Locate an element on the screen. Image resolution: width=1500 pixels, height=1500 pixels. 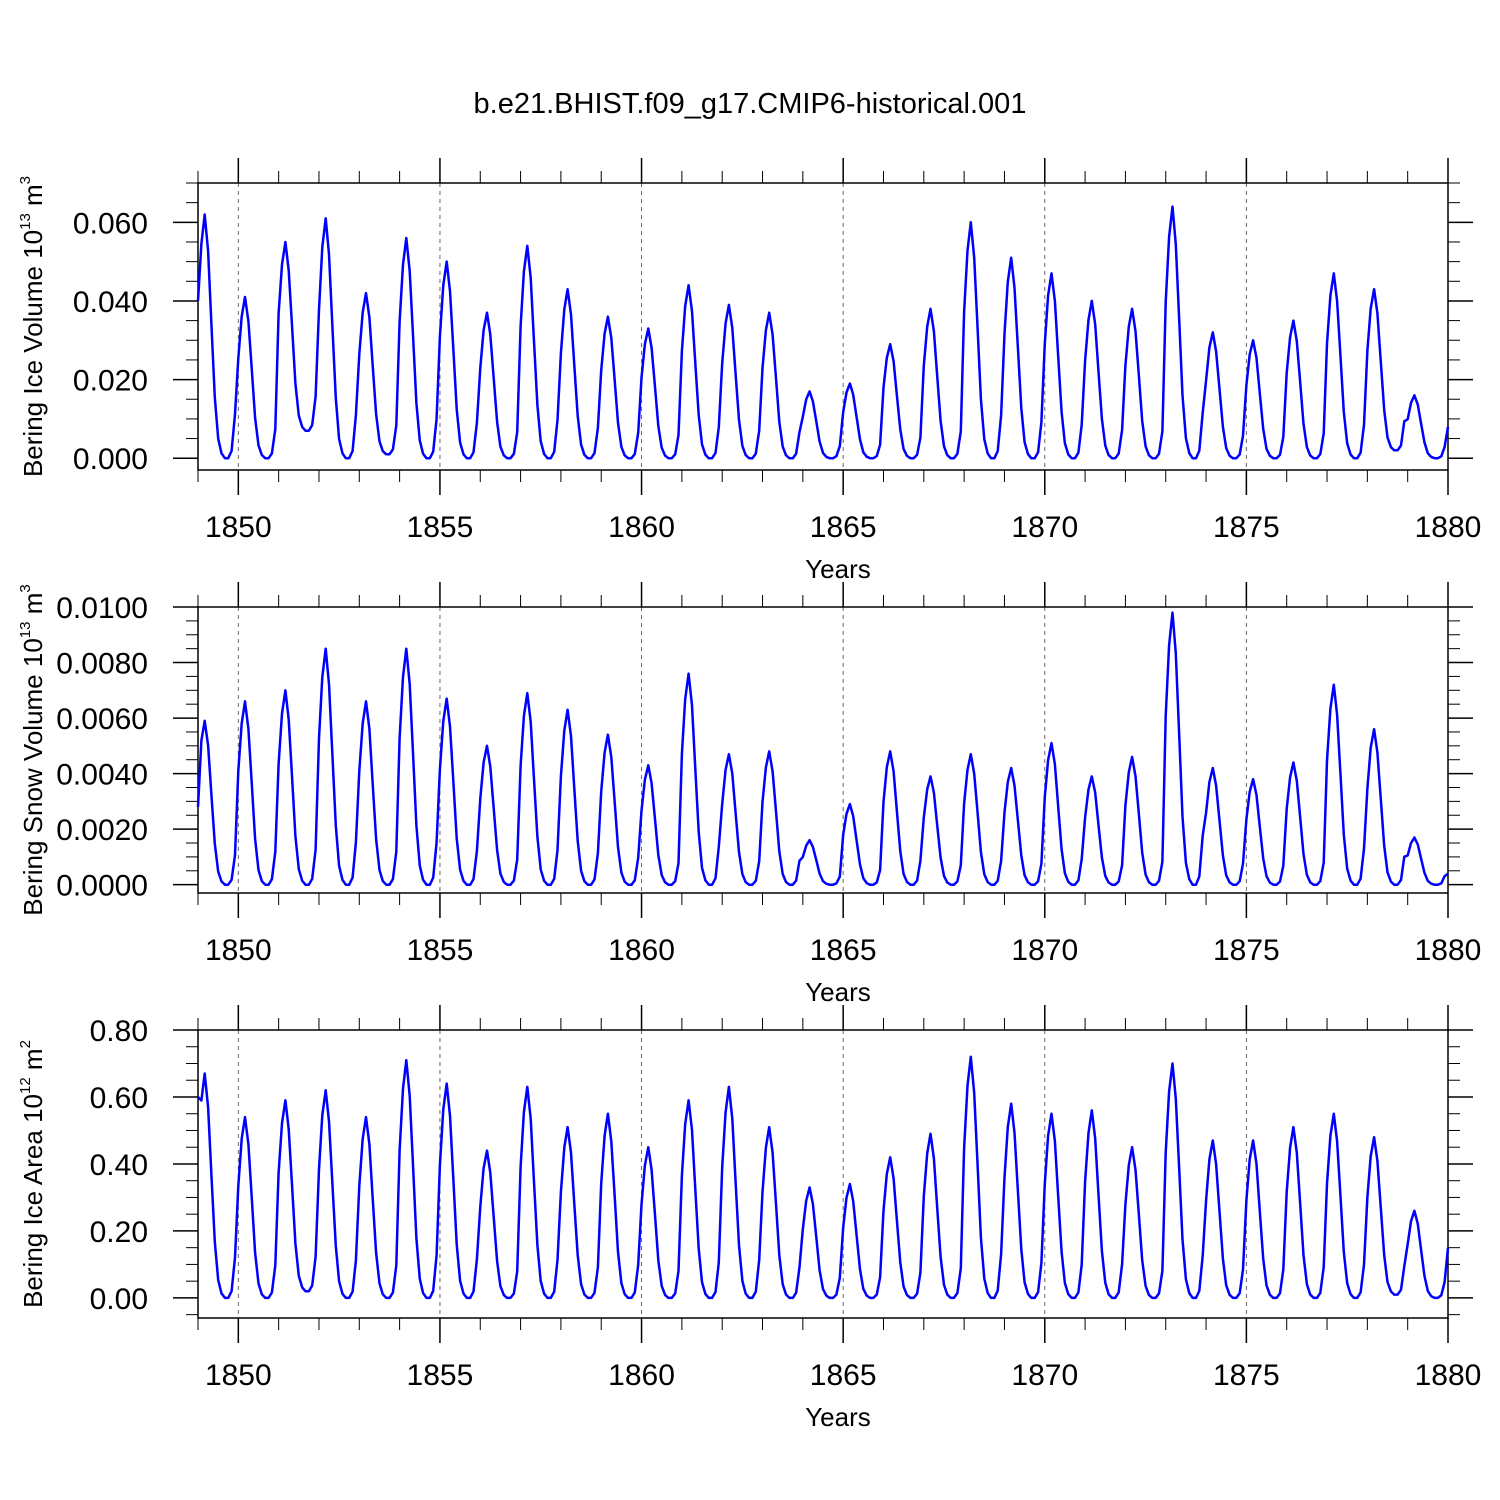
figure-title: b.e21.BHIST.f09_g17.CMIP6-historical.001 is located at coordinates (750, 104).